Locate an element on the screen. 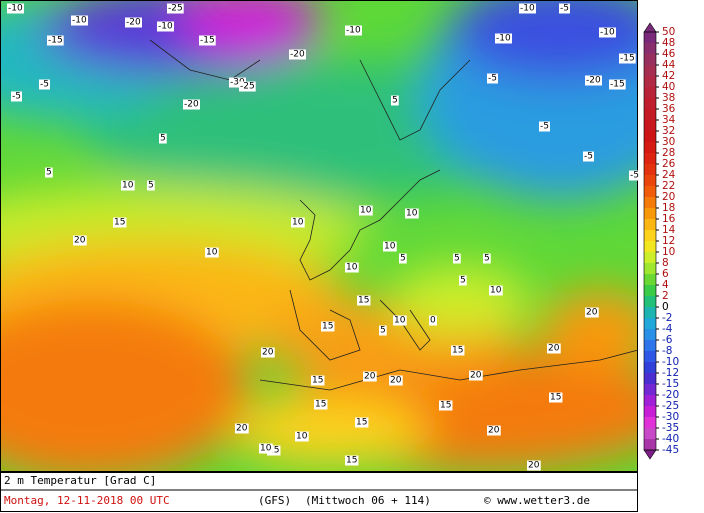  legend-label: 26 is located at coordinates (669, 164).